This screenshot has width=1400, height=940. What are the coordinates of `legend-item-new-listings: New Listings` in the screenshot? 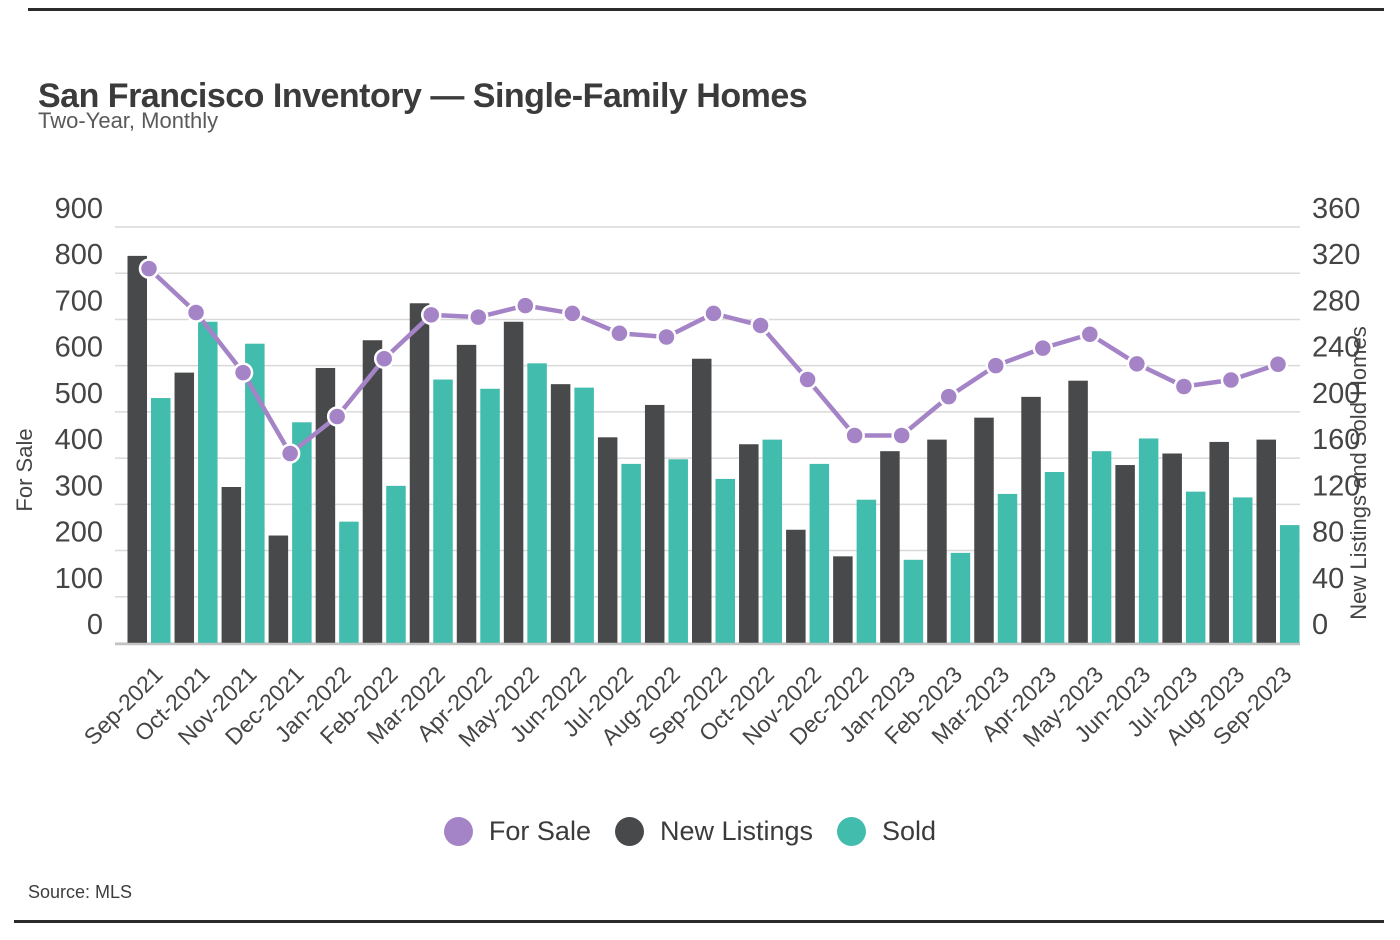 It's located at (714, 831).